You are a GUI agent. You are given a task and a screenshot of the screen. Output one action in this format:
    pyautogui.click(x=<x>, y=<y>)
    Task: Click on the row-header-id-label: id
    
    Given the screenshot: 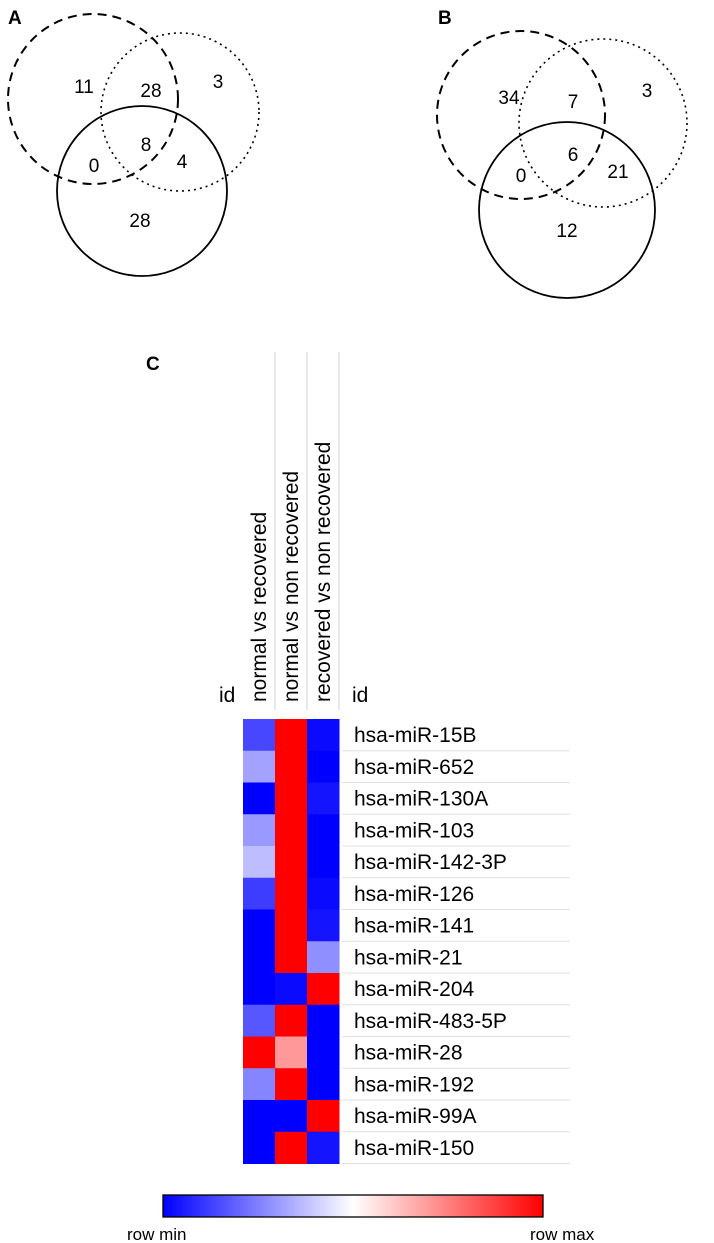 What is the action you would take?
    pyautogui.click(x=360, y=695)
    